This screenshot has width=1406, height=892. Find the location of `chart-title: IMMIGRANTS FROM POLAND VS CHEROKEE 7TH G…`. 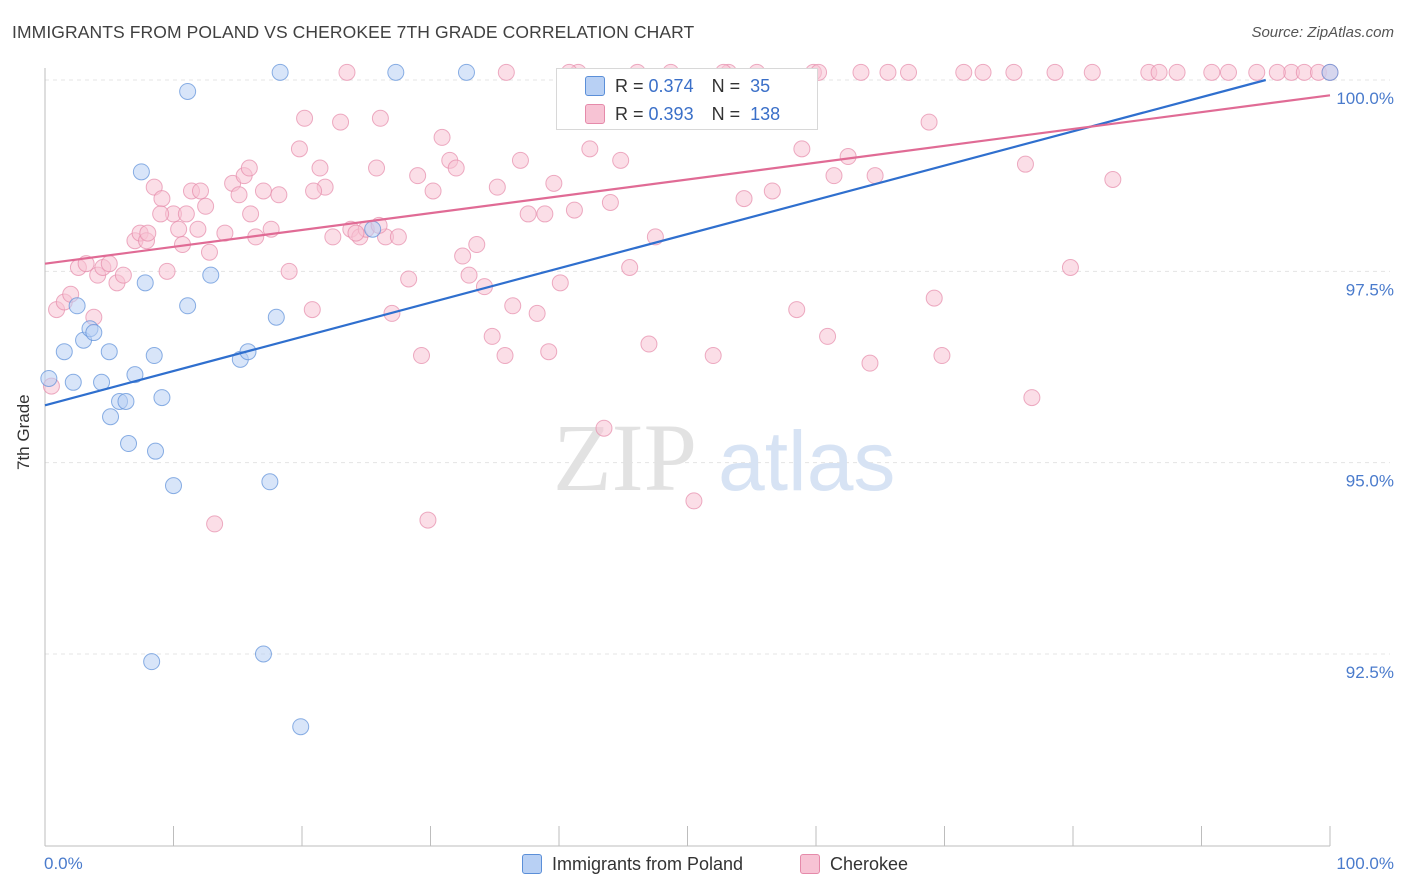

chart-title: IMMIGRANTS FROM POLAND VS CHEROKEE 7TH G… is located at coordinates (353, 32).